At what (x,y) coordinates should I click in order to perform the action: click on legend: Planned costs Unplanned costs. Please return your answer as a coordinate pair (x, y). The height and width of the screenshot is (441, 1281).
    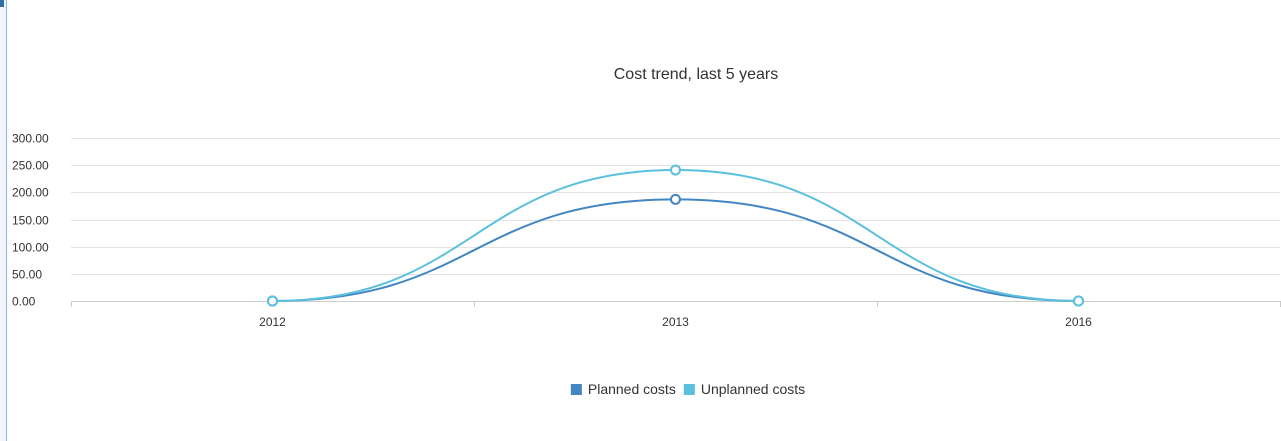
    Looking at the image, I should click on (687, 389).